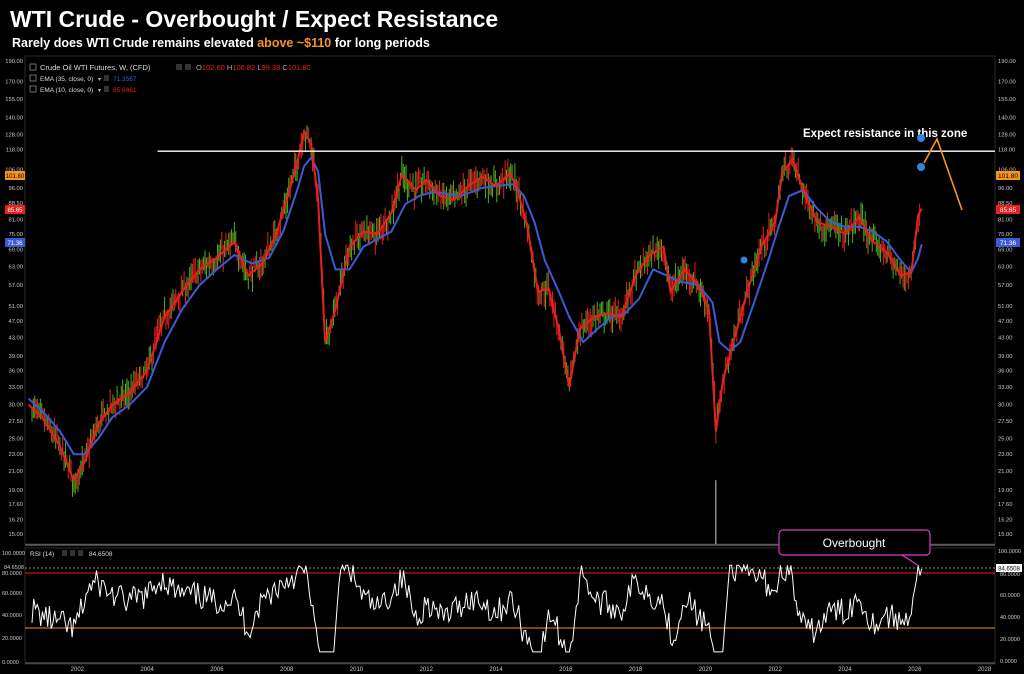  I want to click on rsi-tick-right-80: 80.0000, so click(1010, 575).